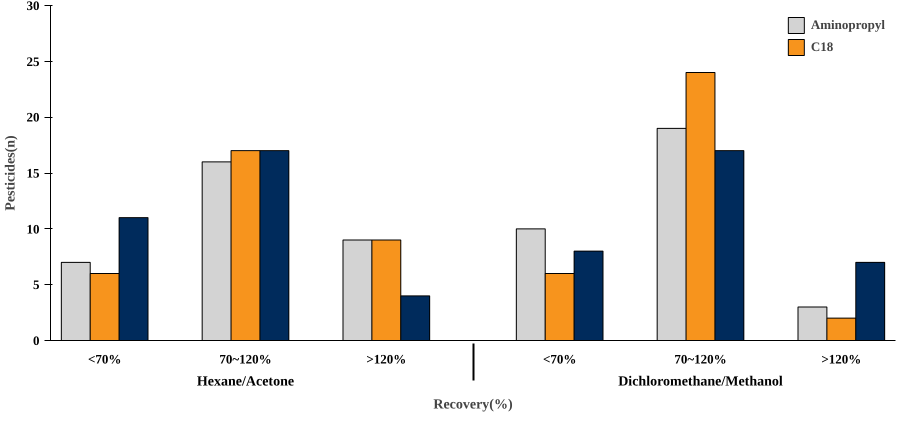  Describe the element at coordinates (11, 172) in the screenshot. I see `y-axis-title: Pesticides(n)` at that location.